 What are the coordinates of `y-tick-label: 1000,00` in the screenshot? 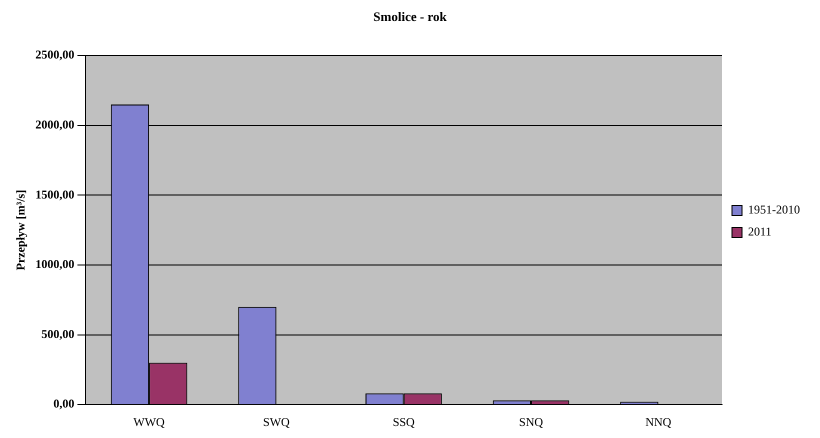 It's located at (54, 264).